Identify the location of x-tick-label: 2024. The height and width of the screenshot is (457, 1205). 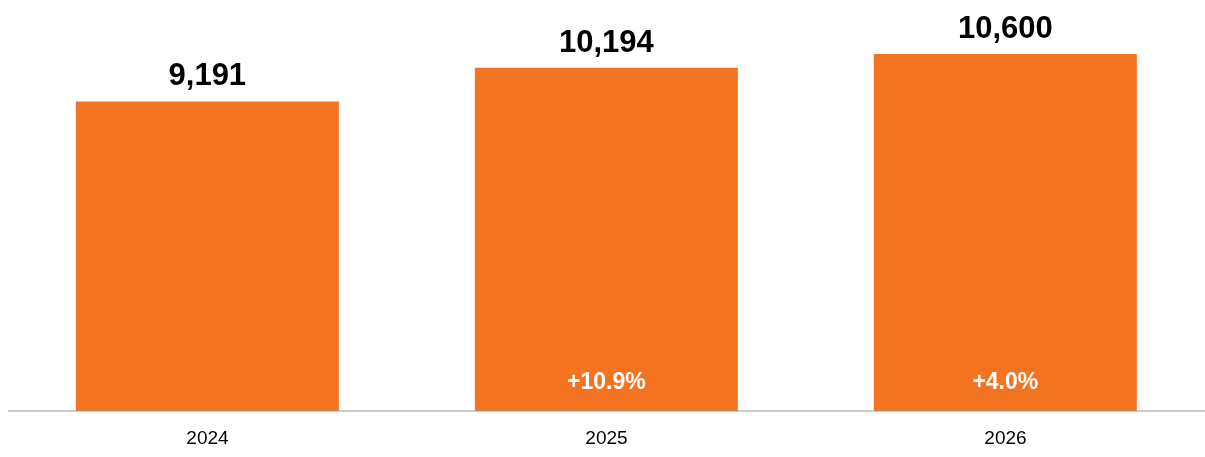
(208, 438).